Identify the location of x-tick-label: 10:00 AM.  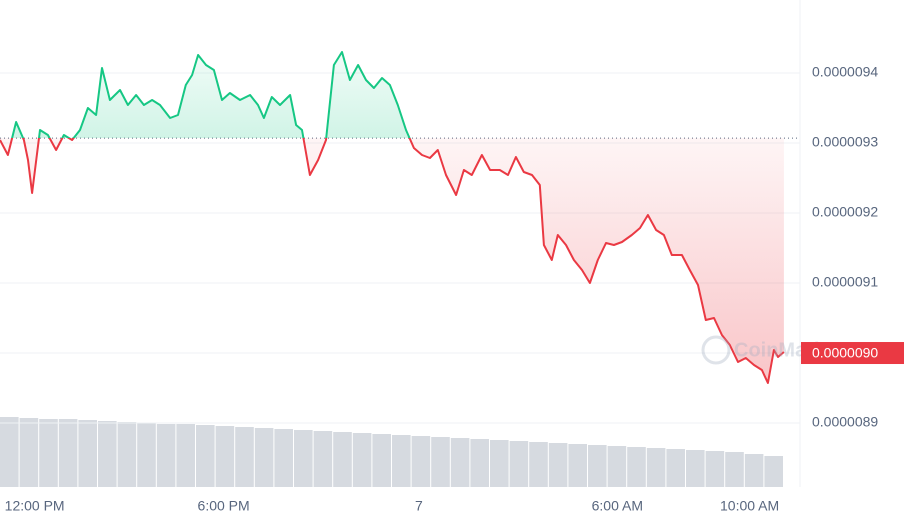
(749, 506).